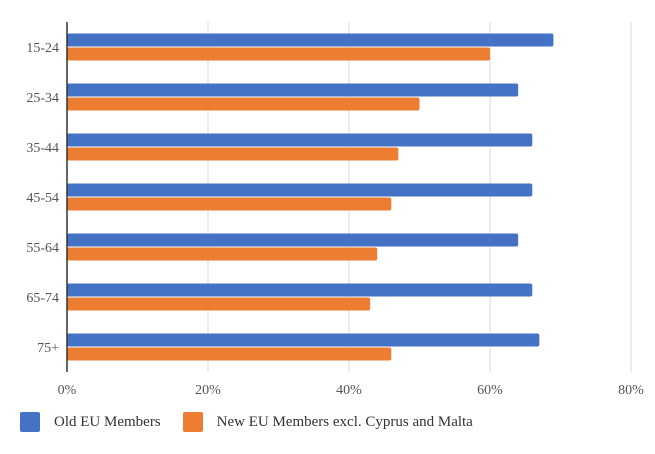 This screenshot has height=454, width=655. What do you see at coordinates (229, 354) in the screenshot?
I see `bar-new-eu-75+` at bounding box center [229, 354].